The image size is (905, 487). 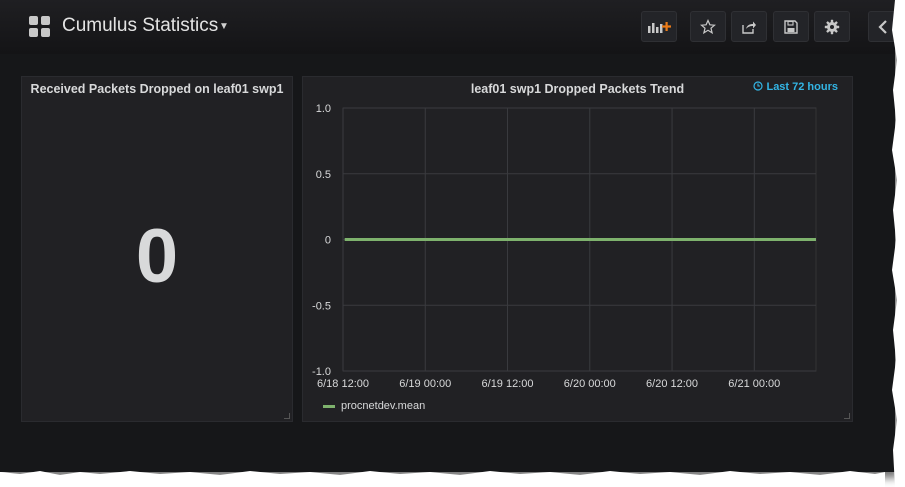 I want to click on share-icon, so click(x=749, y=27).